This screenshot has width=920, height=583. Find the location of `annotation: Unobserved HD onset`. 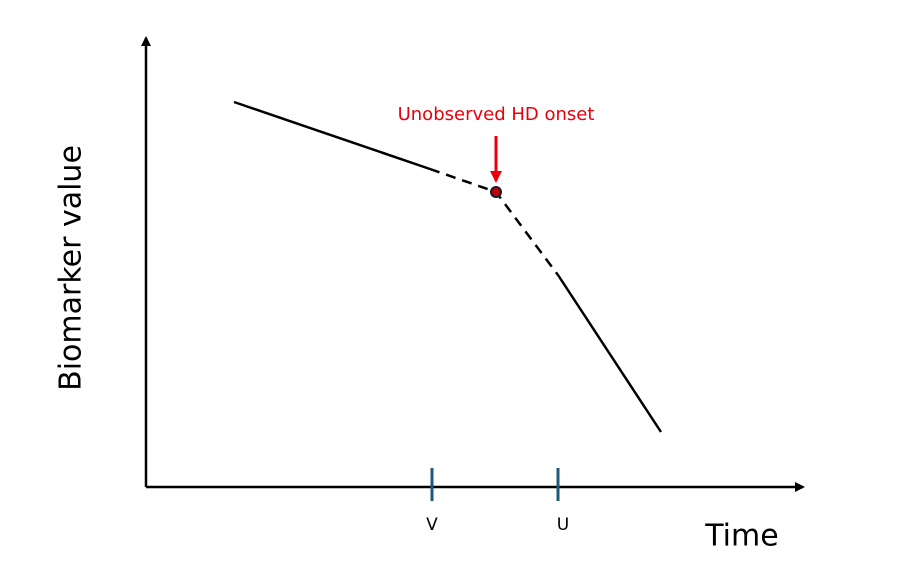

annotation: Unobserved HD onset is located at coordinates (496, 114).